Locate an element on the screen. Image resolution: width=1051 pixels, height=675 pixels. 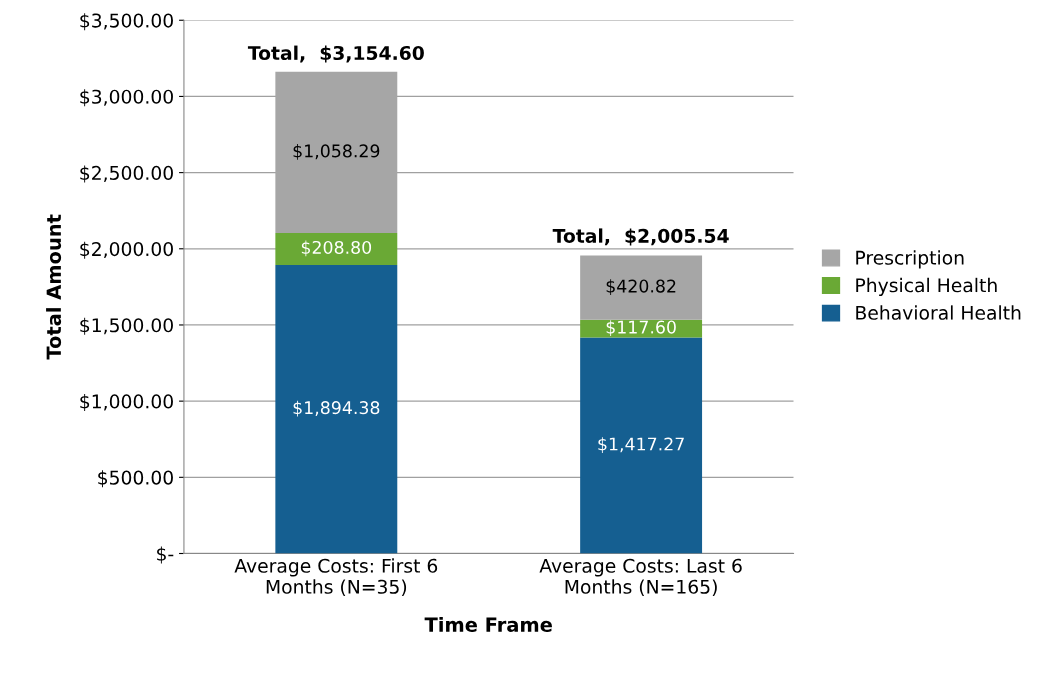
legend-label: Physical Health is located at coordinates (926, 286).